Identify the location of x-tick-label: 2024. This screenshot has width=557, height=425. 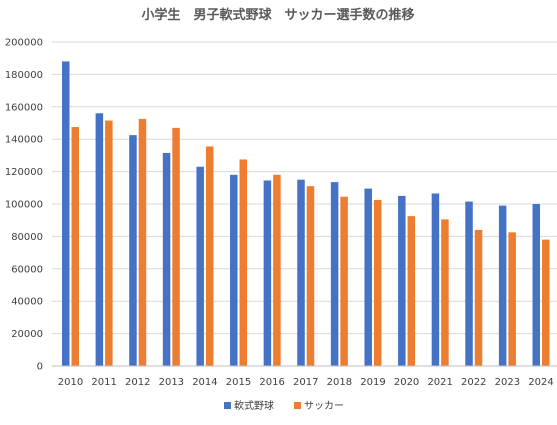
(540, 382).